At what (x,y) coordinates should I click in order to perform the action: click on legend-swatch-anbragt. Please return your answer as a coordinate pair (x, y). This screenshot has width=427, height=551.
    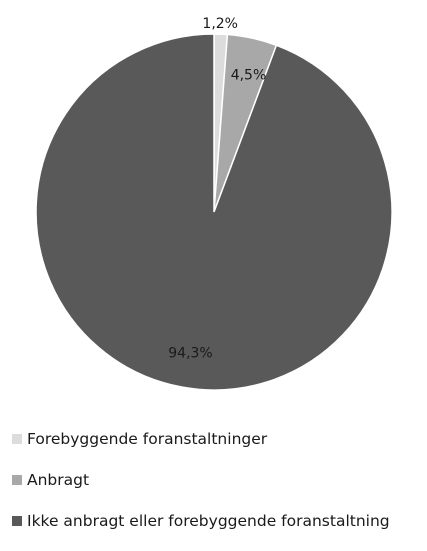
    Looking at the image, I should click on (17, 480).